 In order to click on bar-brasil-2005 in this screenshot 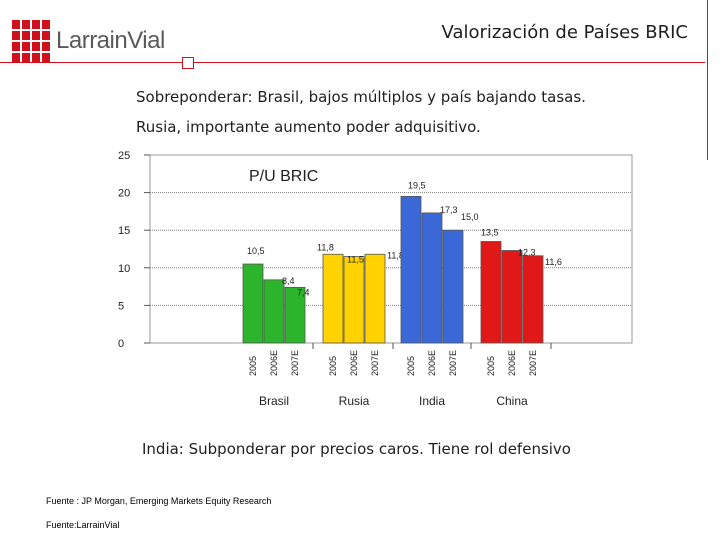, I will do `click(253, 303)`.